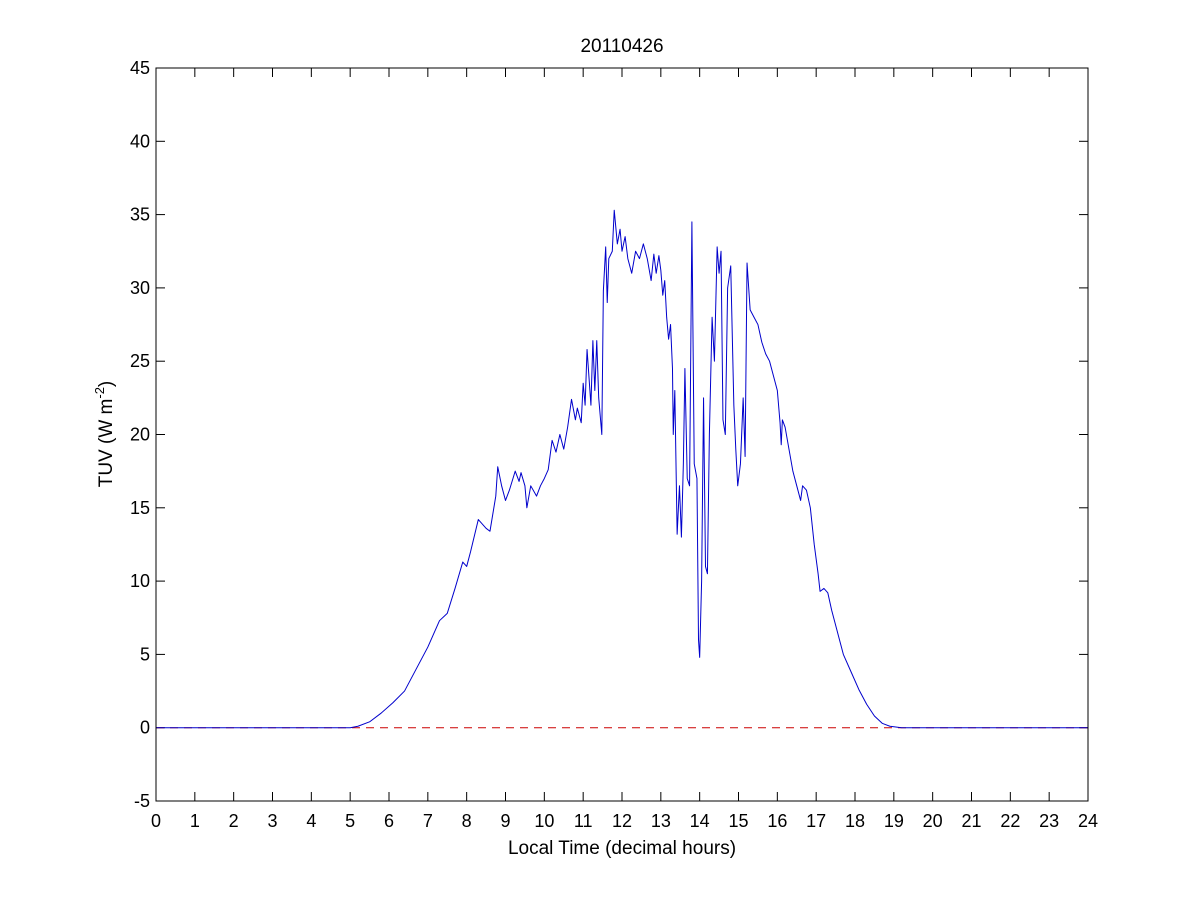 Image resolution: width=1201 pixels, height=900 pixels. What do you see at coordinates (816, 821) in the screenshot?
I see `x-tick-label: 17` at bounding box center [816, 821].